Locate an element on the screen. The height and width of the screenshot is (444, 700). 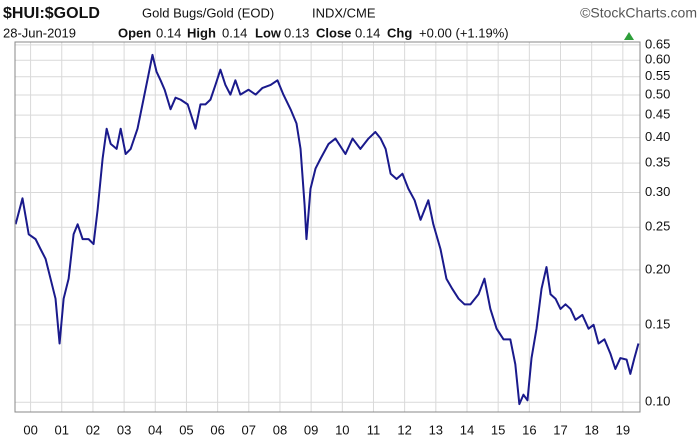
quote-date: 28-Jun-2019 is located at coordinates (39, 32).